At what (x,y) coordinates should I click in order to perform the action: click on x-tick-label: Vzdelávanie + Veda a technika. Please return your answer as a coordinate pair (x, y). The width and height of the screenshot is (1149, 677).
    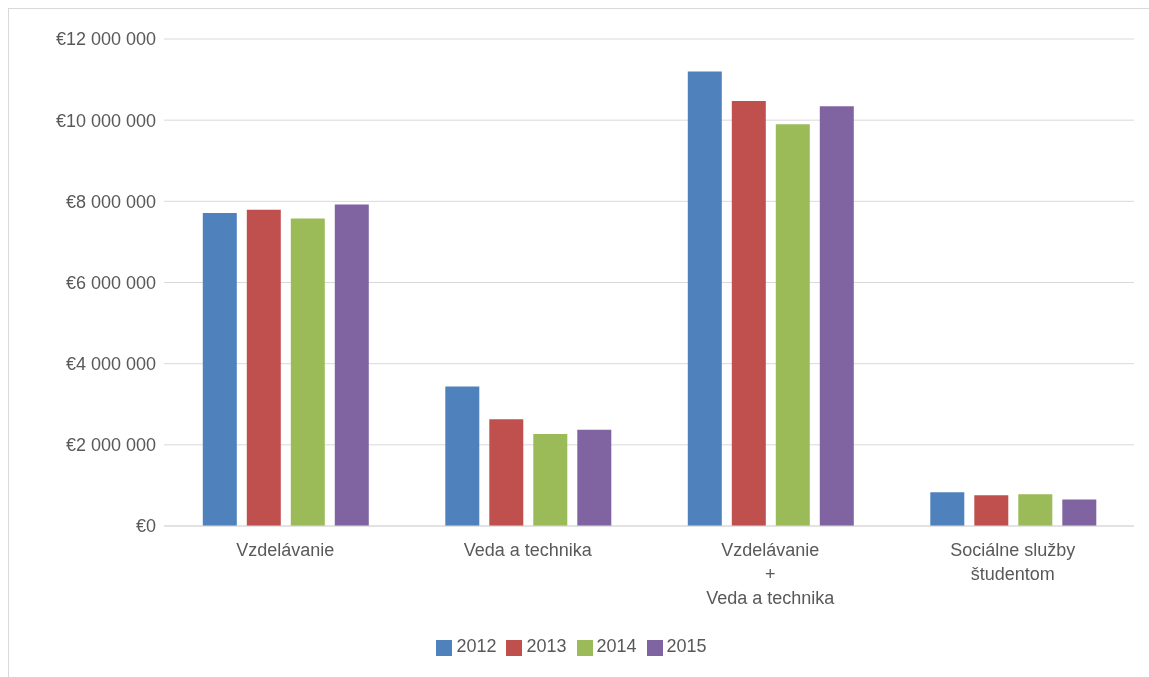
    Looking at the image, I should click on (771, 574).